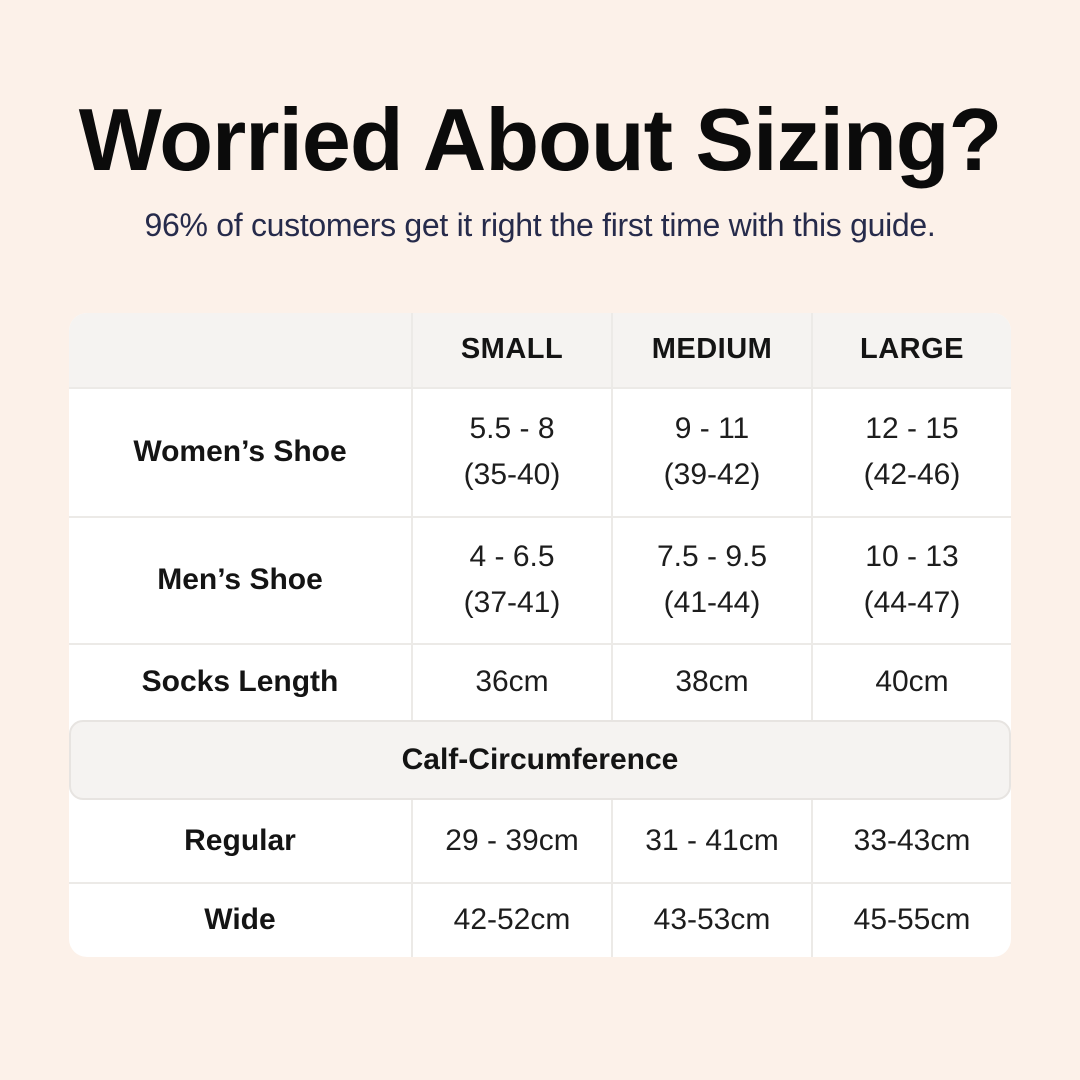 This screenshot has height=1080, width=1080. I want to click on table-cell: 40cm, so click(911, 681).